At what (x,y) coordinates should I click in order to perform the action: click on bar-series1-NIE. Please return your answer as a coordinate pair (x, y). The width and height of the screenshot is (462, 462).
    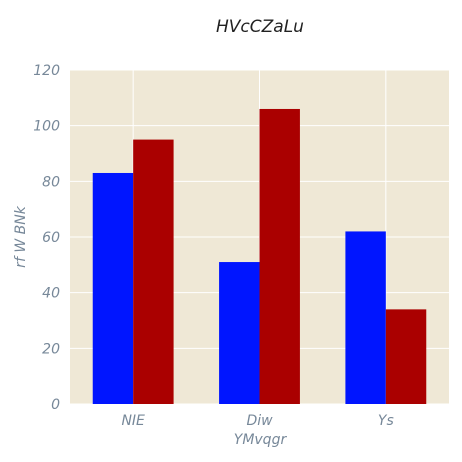
    Looking at the image, I should click on (113, 288).